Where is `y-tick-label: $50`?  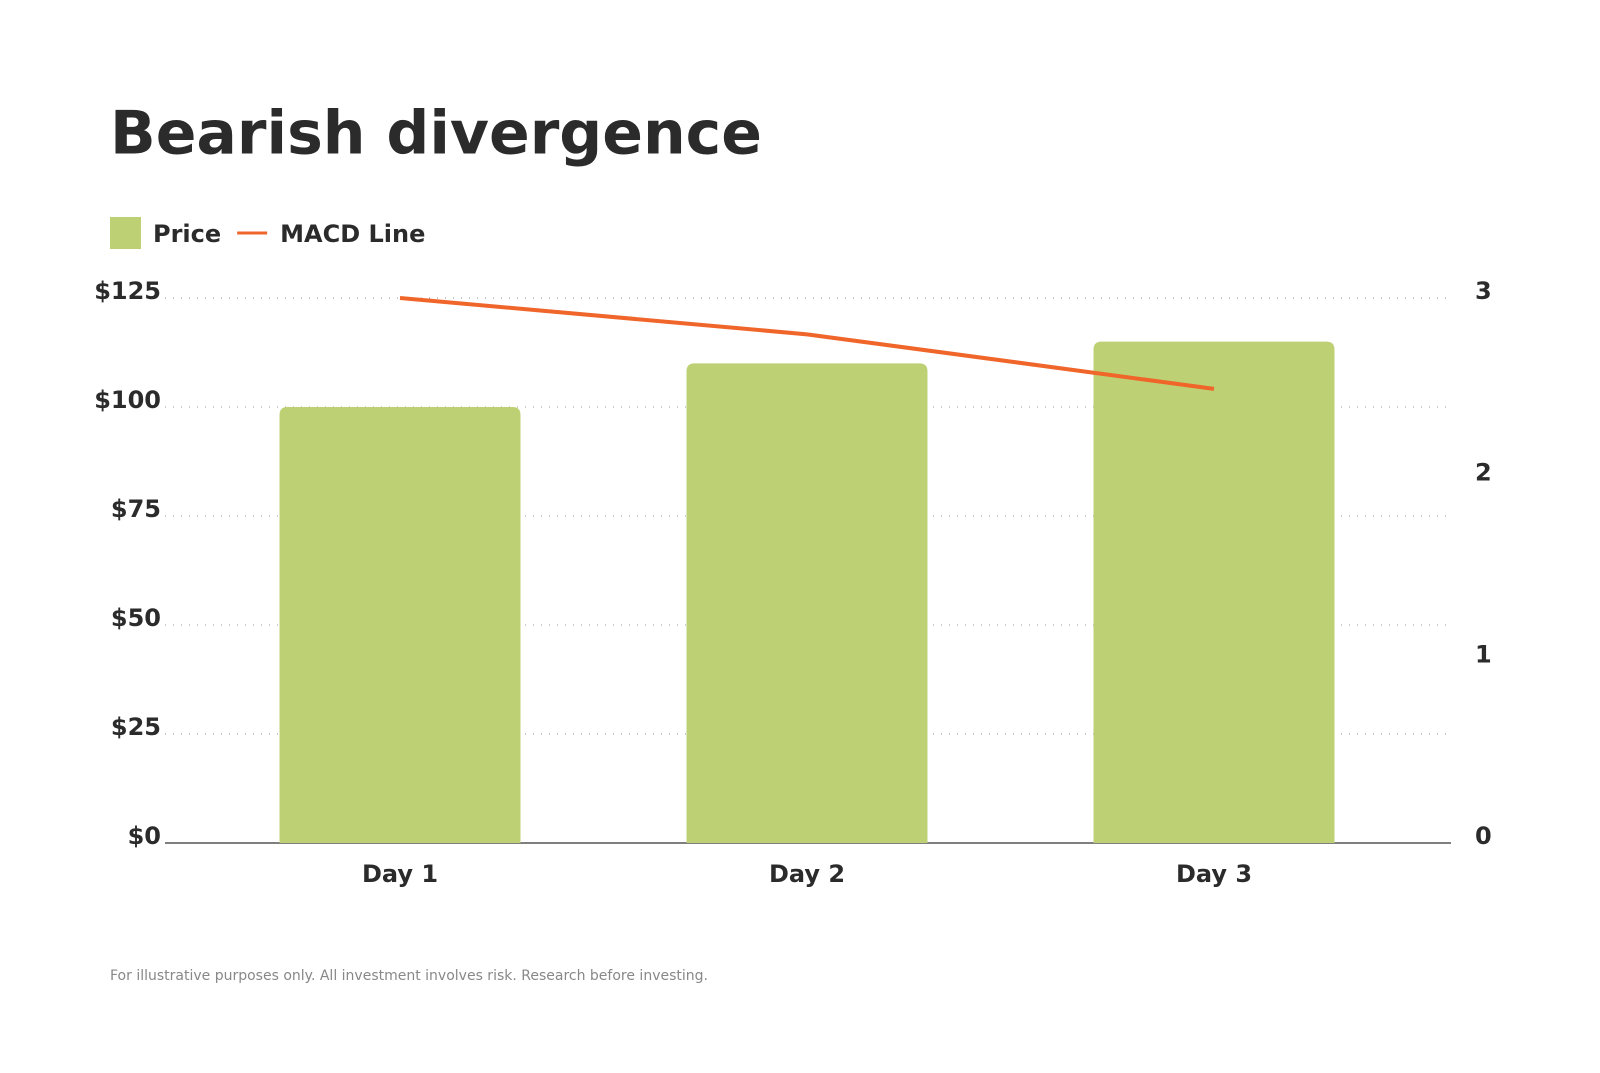
y-tick-label: $50 is located at coordinates (136, 618).